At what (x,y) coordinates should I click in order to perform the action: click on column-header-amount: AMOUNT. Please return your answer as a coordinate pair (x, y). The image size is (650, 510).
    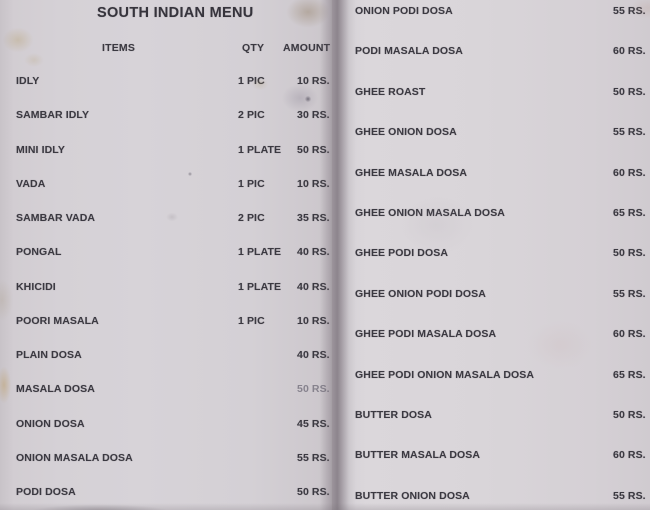
    Looking at the image, I should click on (307, 48).